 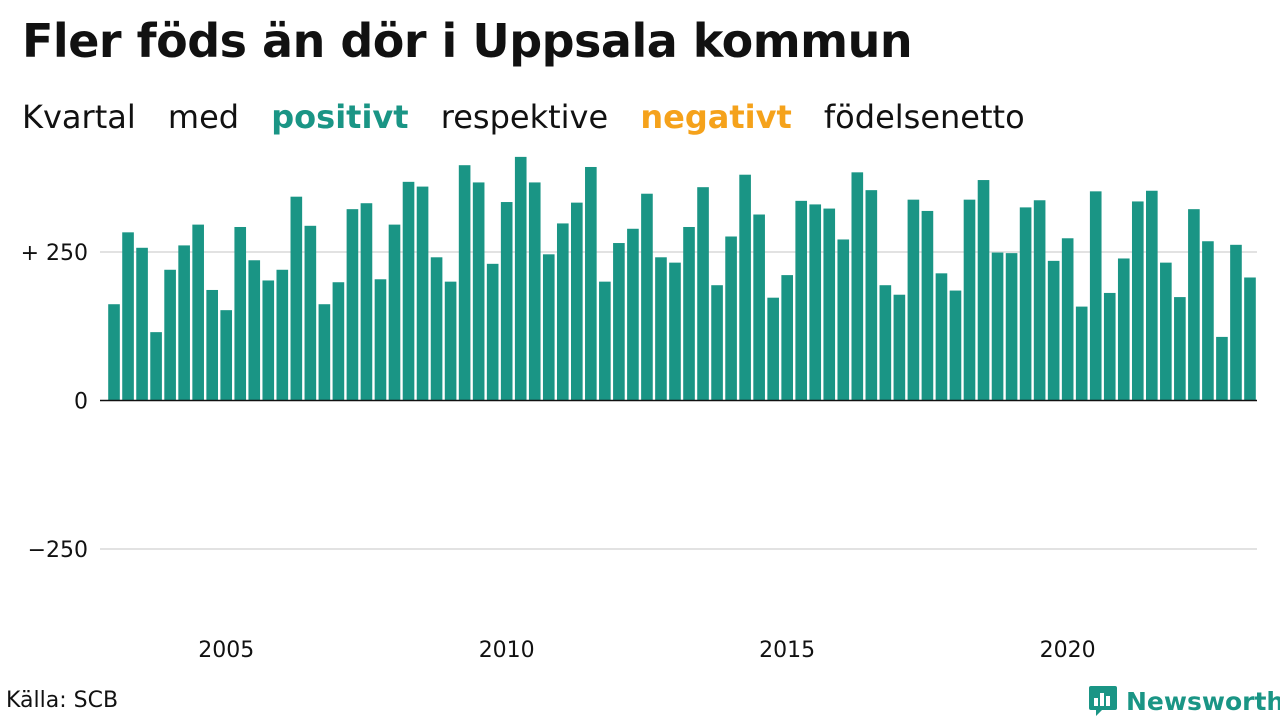 What do you see at coordinates (226, 650) in the screenshot?
I see `x-tick-label: 2005` at bounding box center [226, 650].